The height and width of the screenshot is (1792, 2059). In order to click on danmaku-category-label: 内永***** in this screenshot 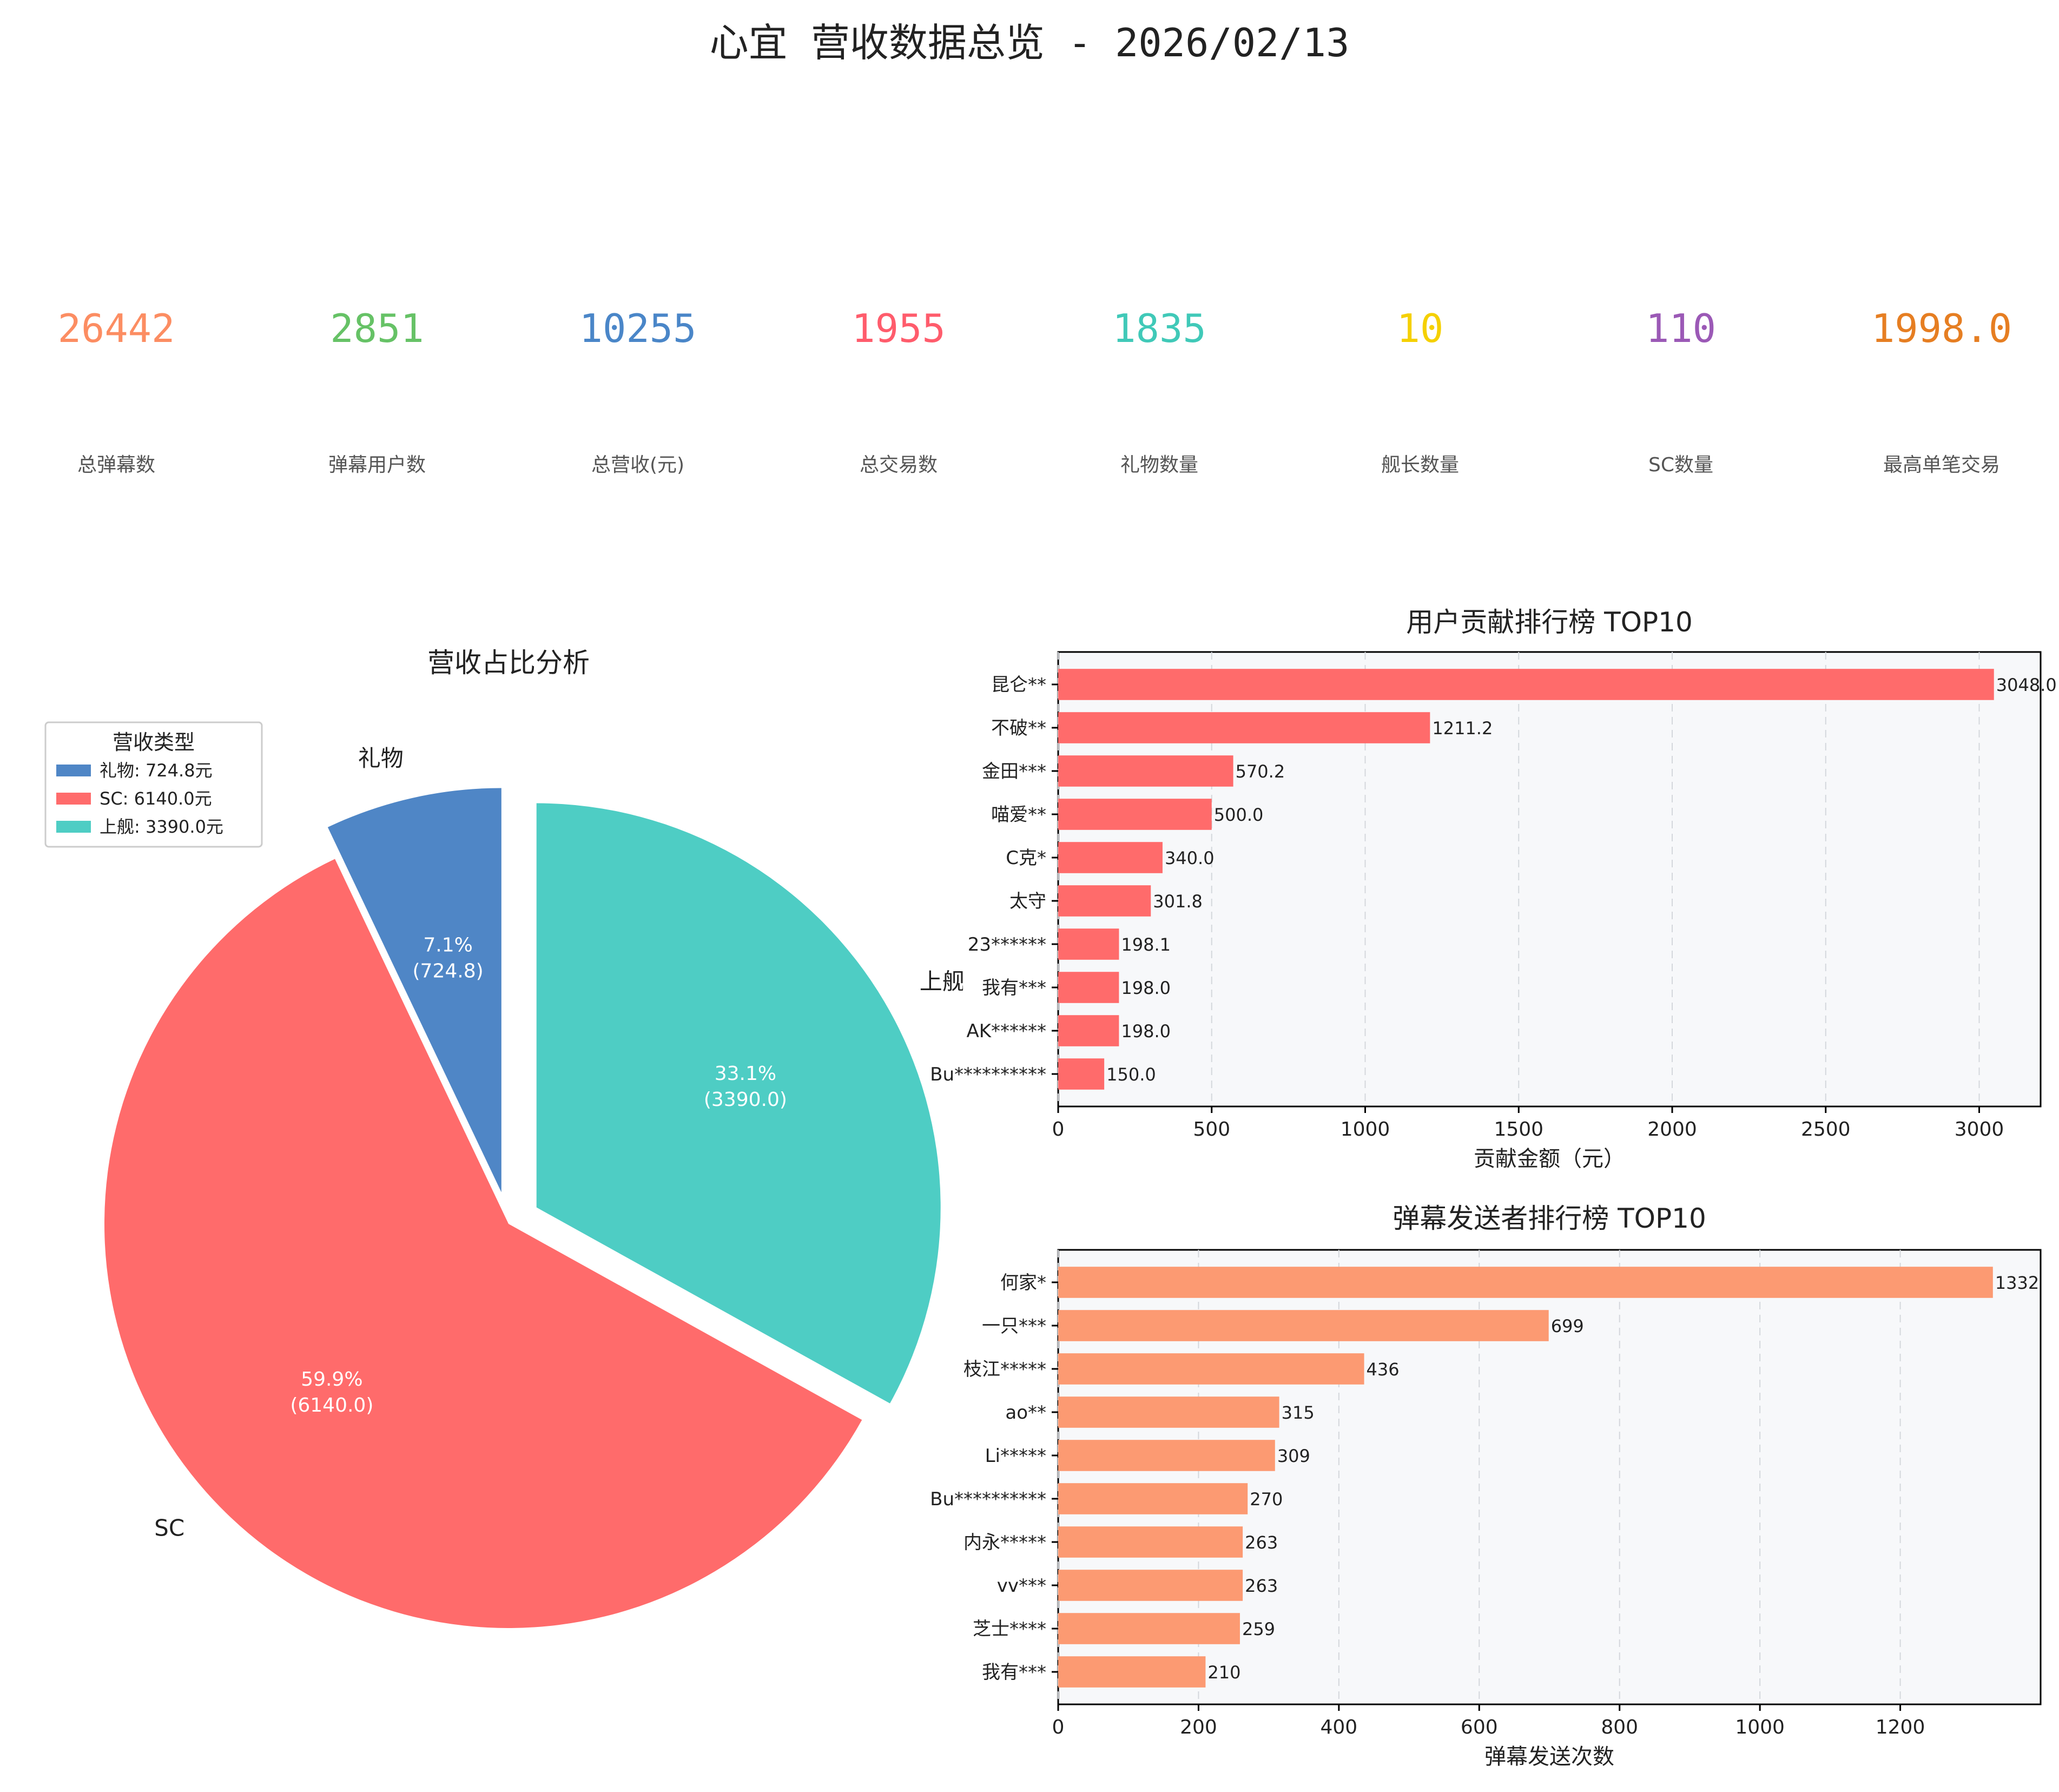, I will do `click(1004, 1542)`.